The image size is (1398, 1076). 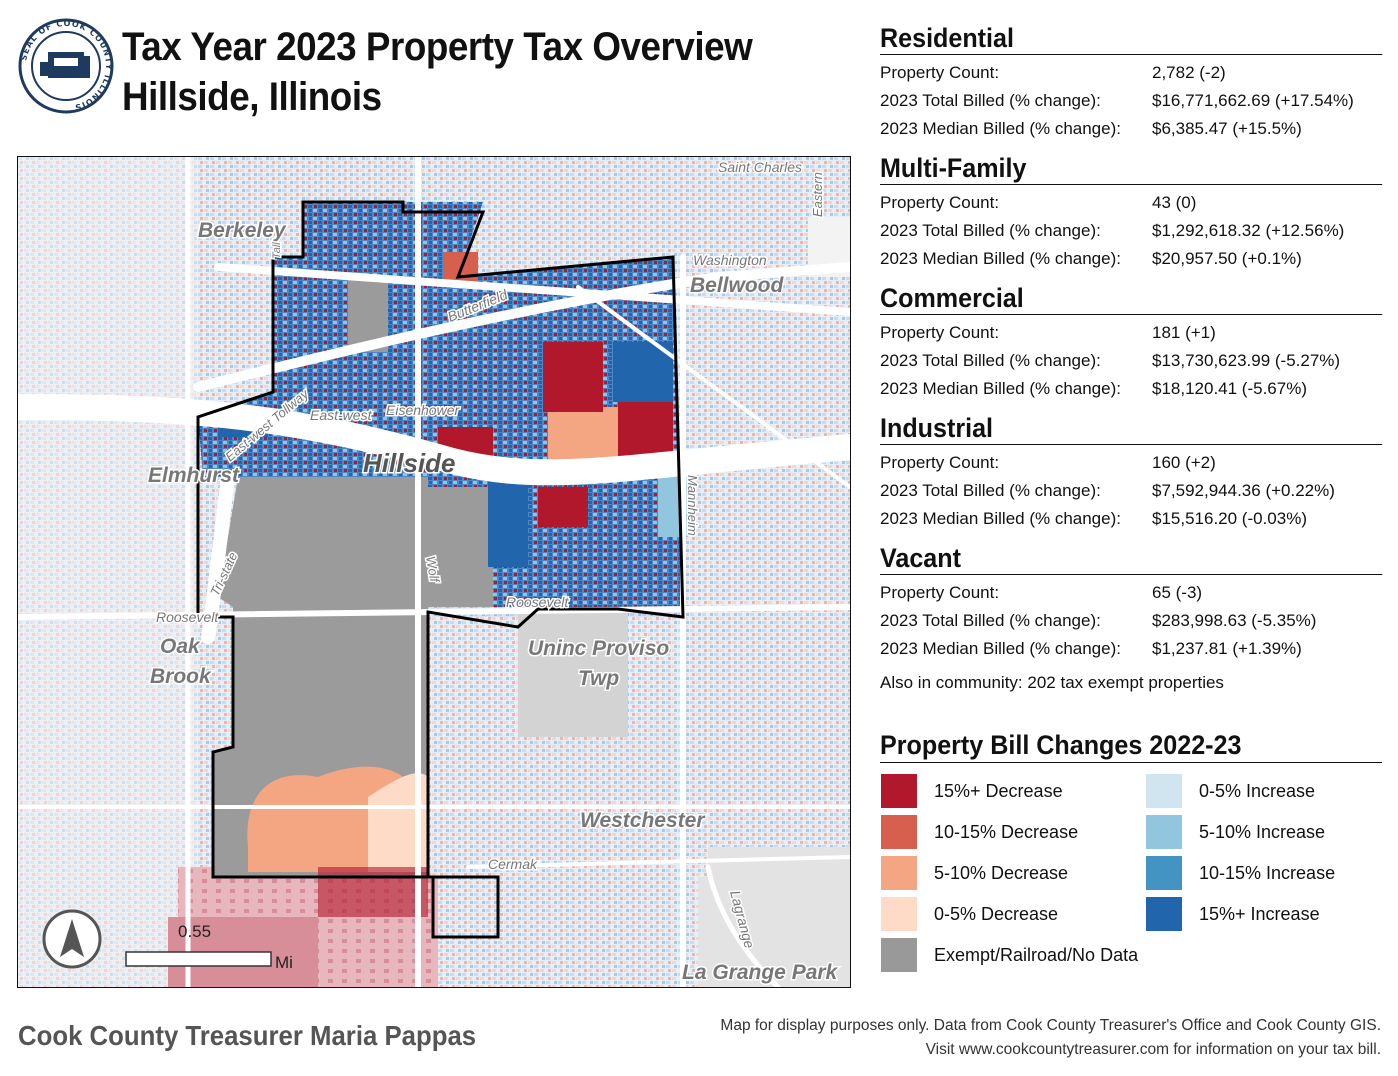 What do you see at coordinates (247, 1035) in the screenshot?
I see `footer-treasurer: Cook County Treasurer Maria Pappas` at bounding box center [247, 1035].